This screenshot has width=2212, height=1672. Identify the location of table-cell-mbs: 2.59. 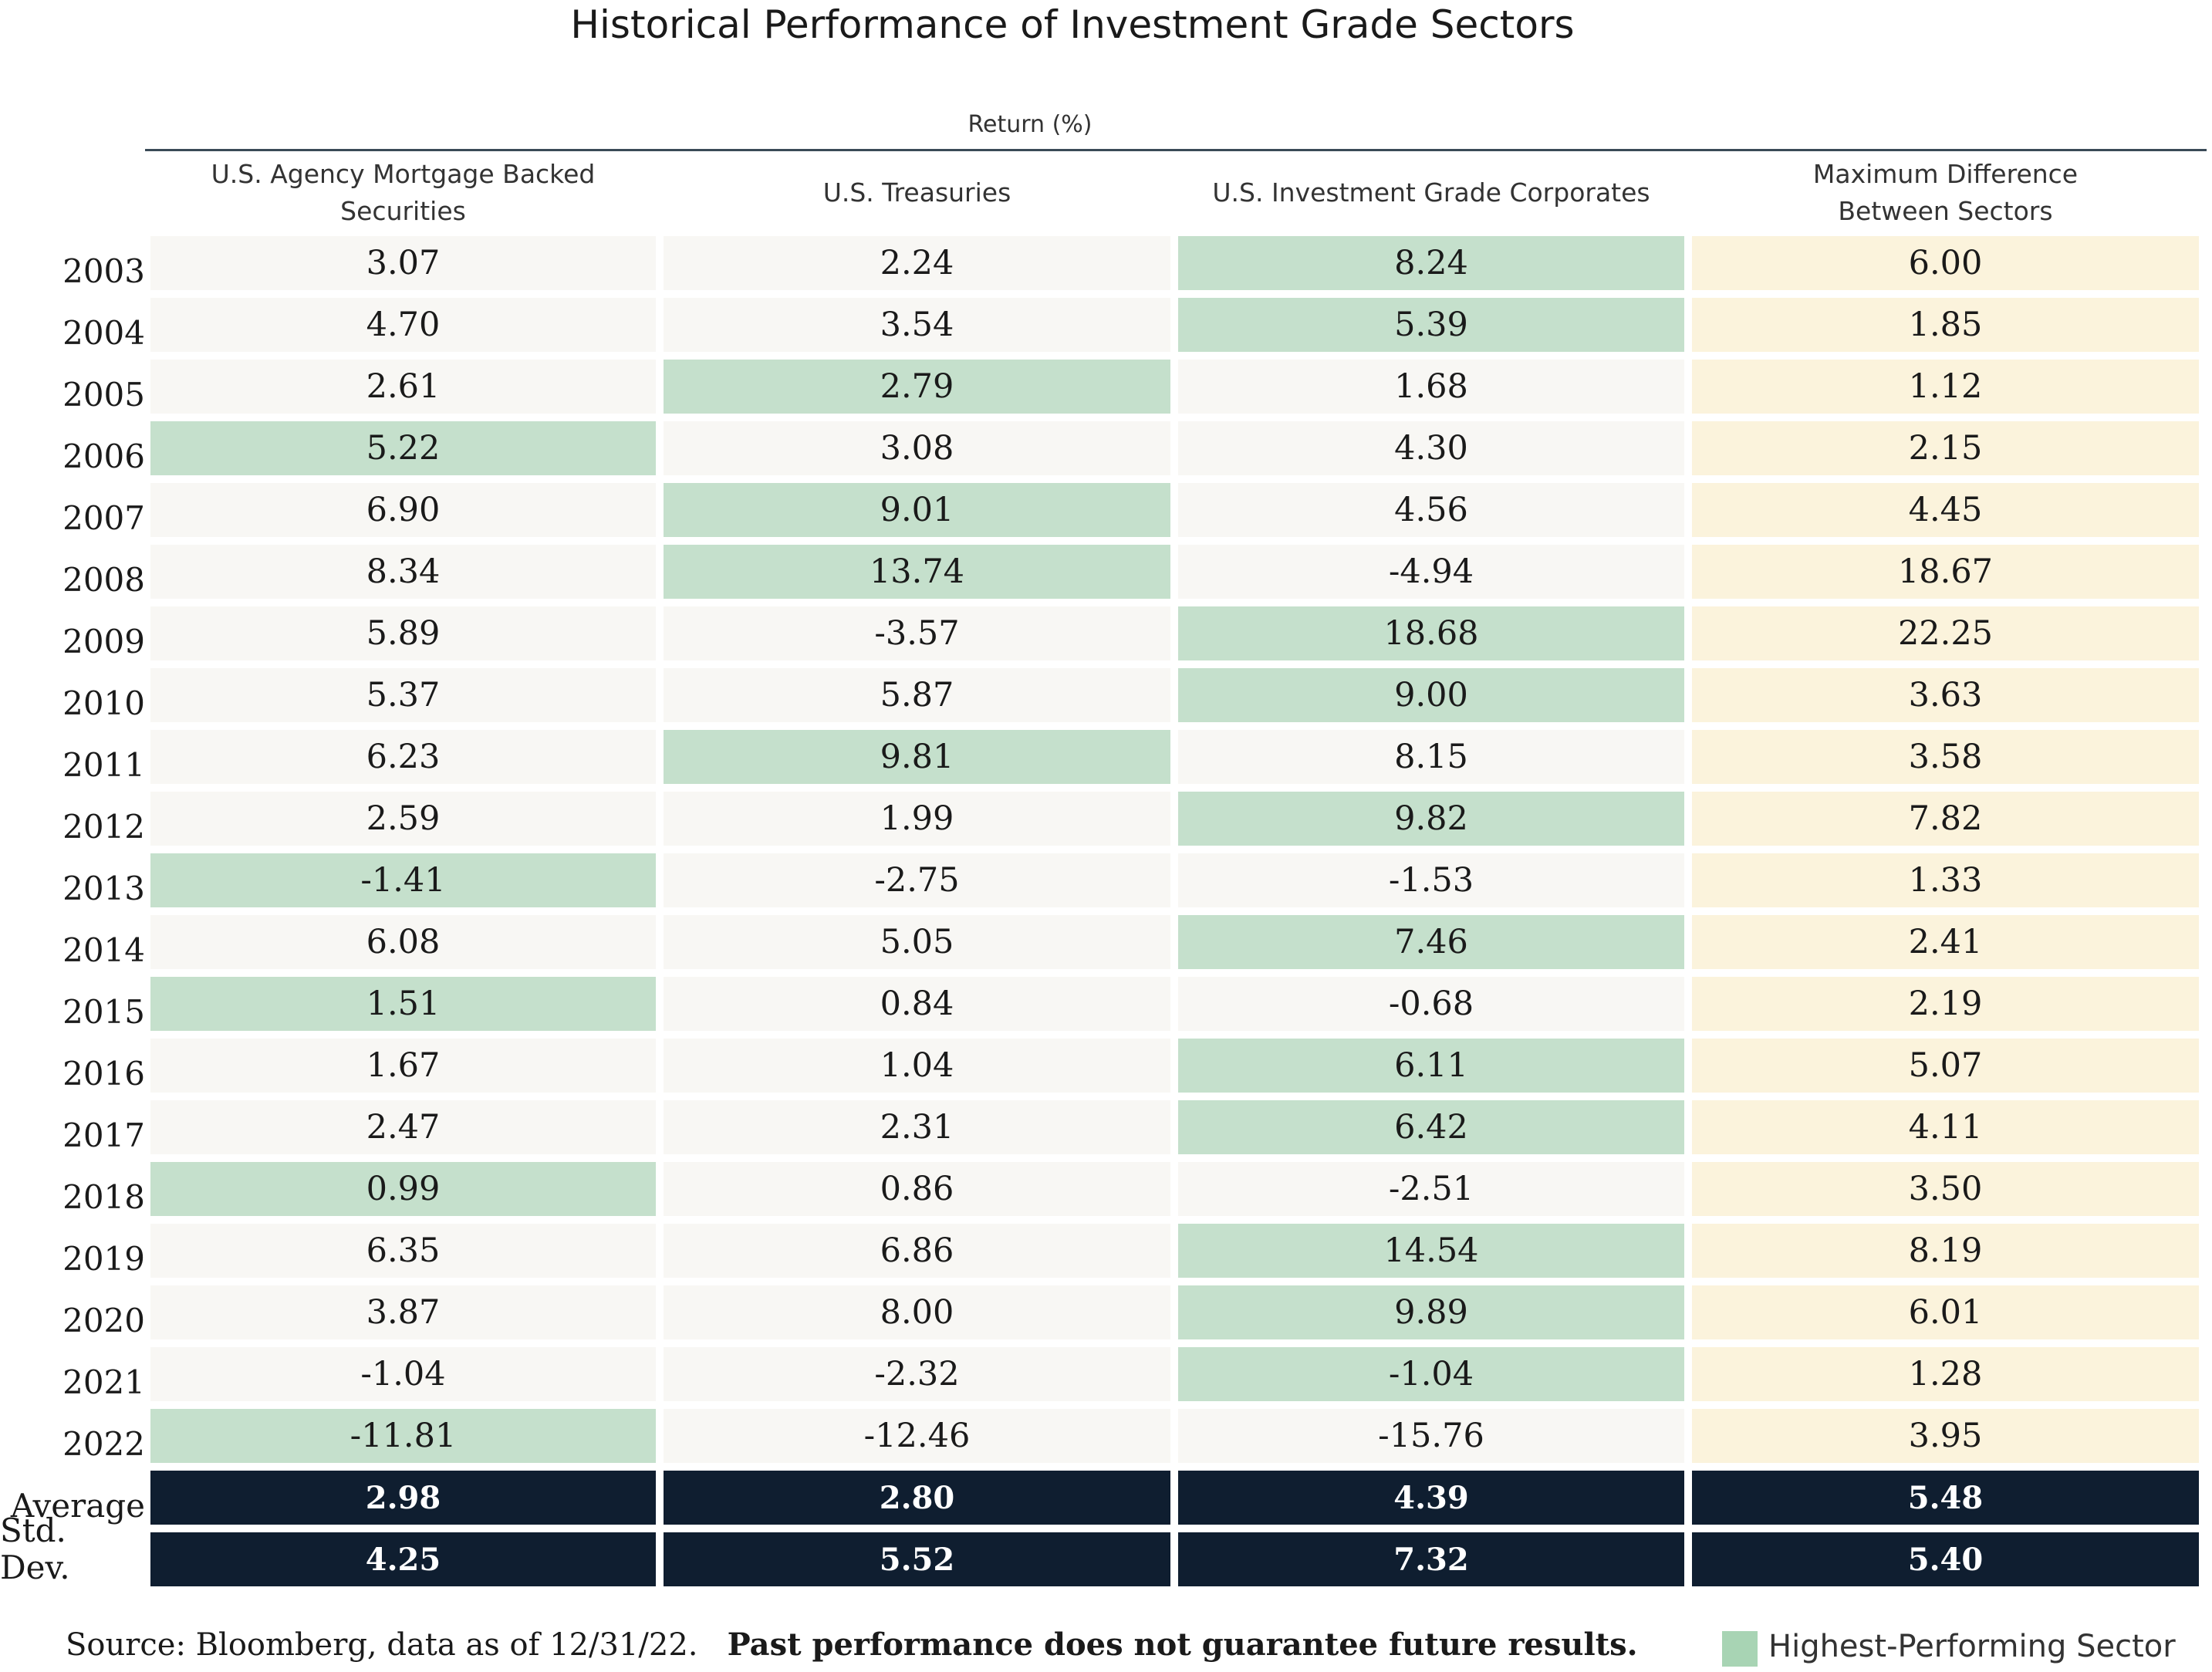
(403, 819).